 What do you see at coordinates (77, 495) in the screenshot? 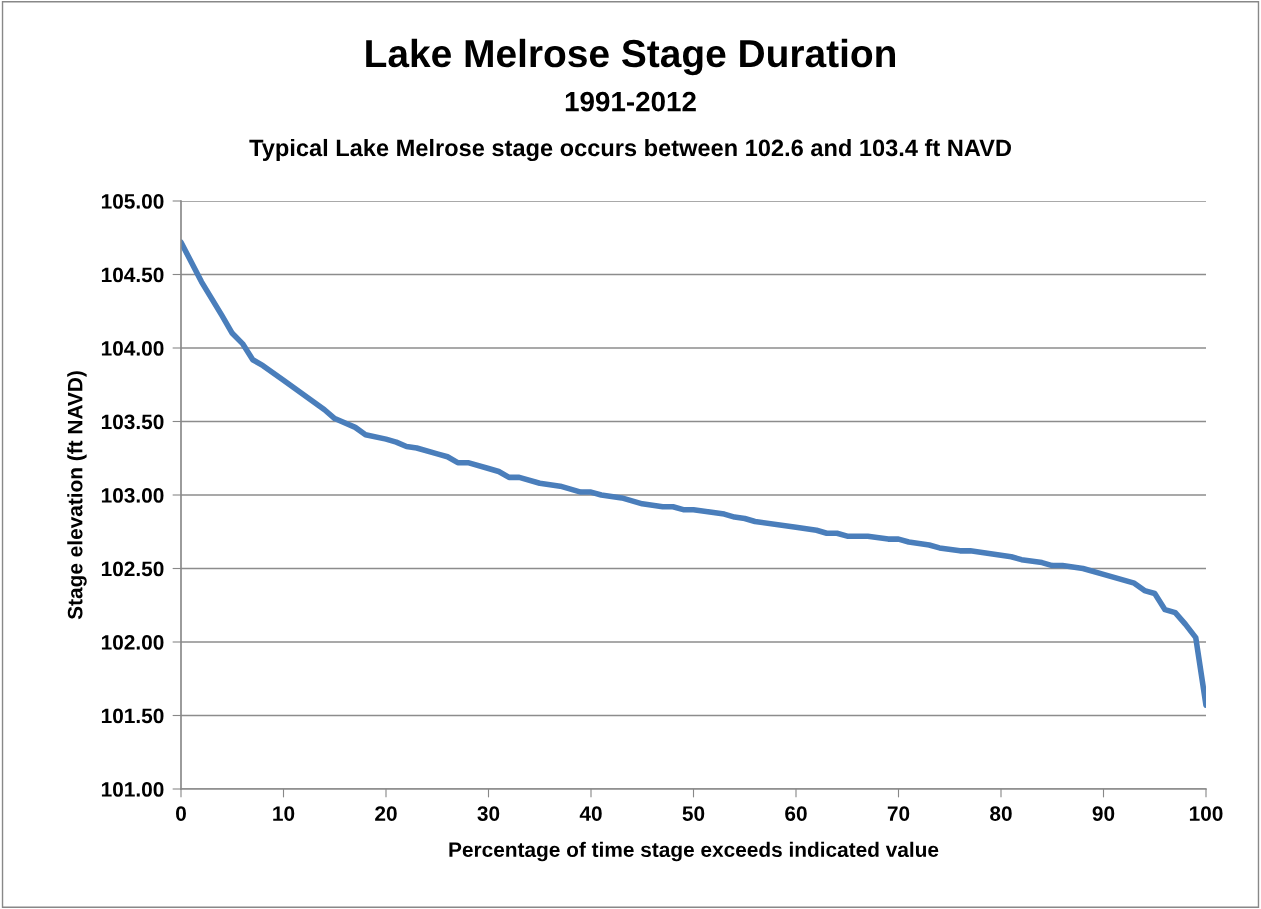
I see `y-axis-title: Stage elevation (ft NAVD)` at bounding box center [77, 495].